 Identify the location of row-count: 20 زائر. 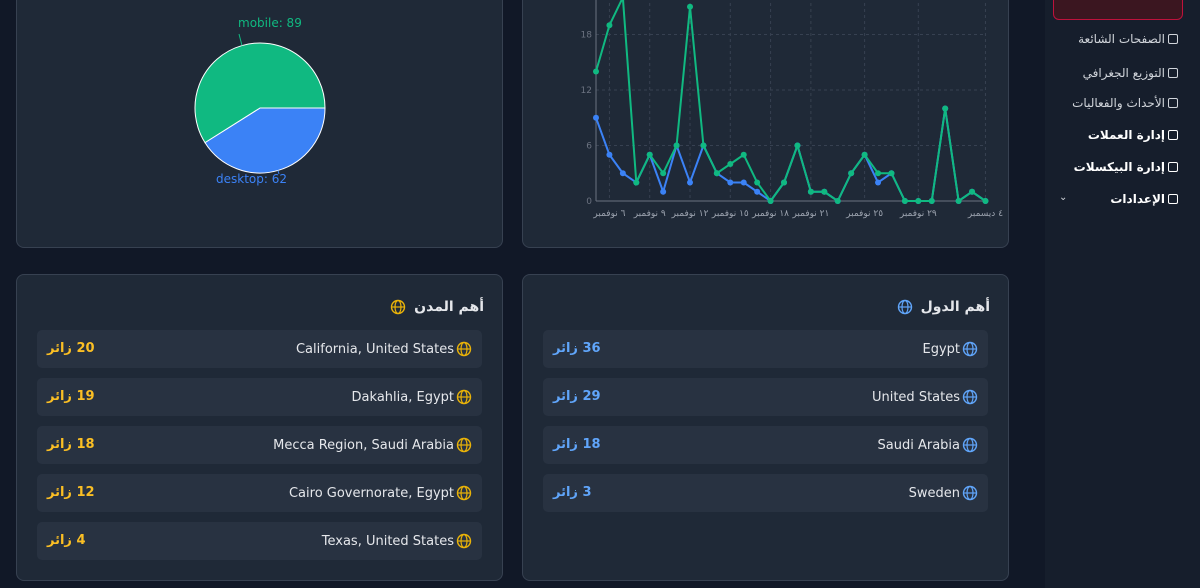
(71, 348).